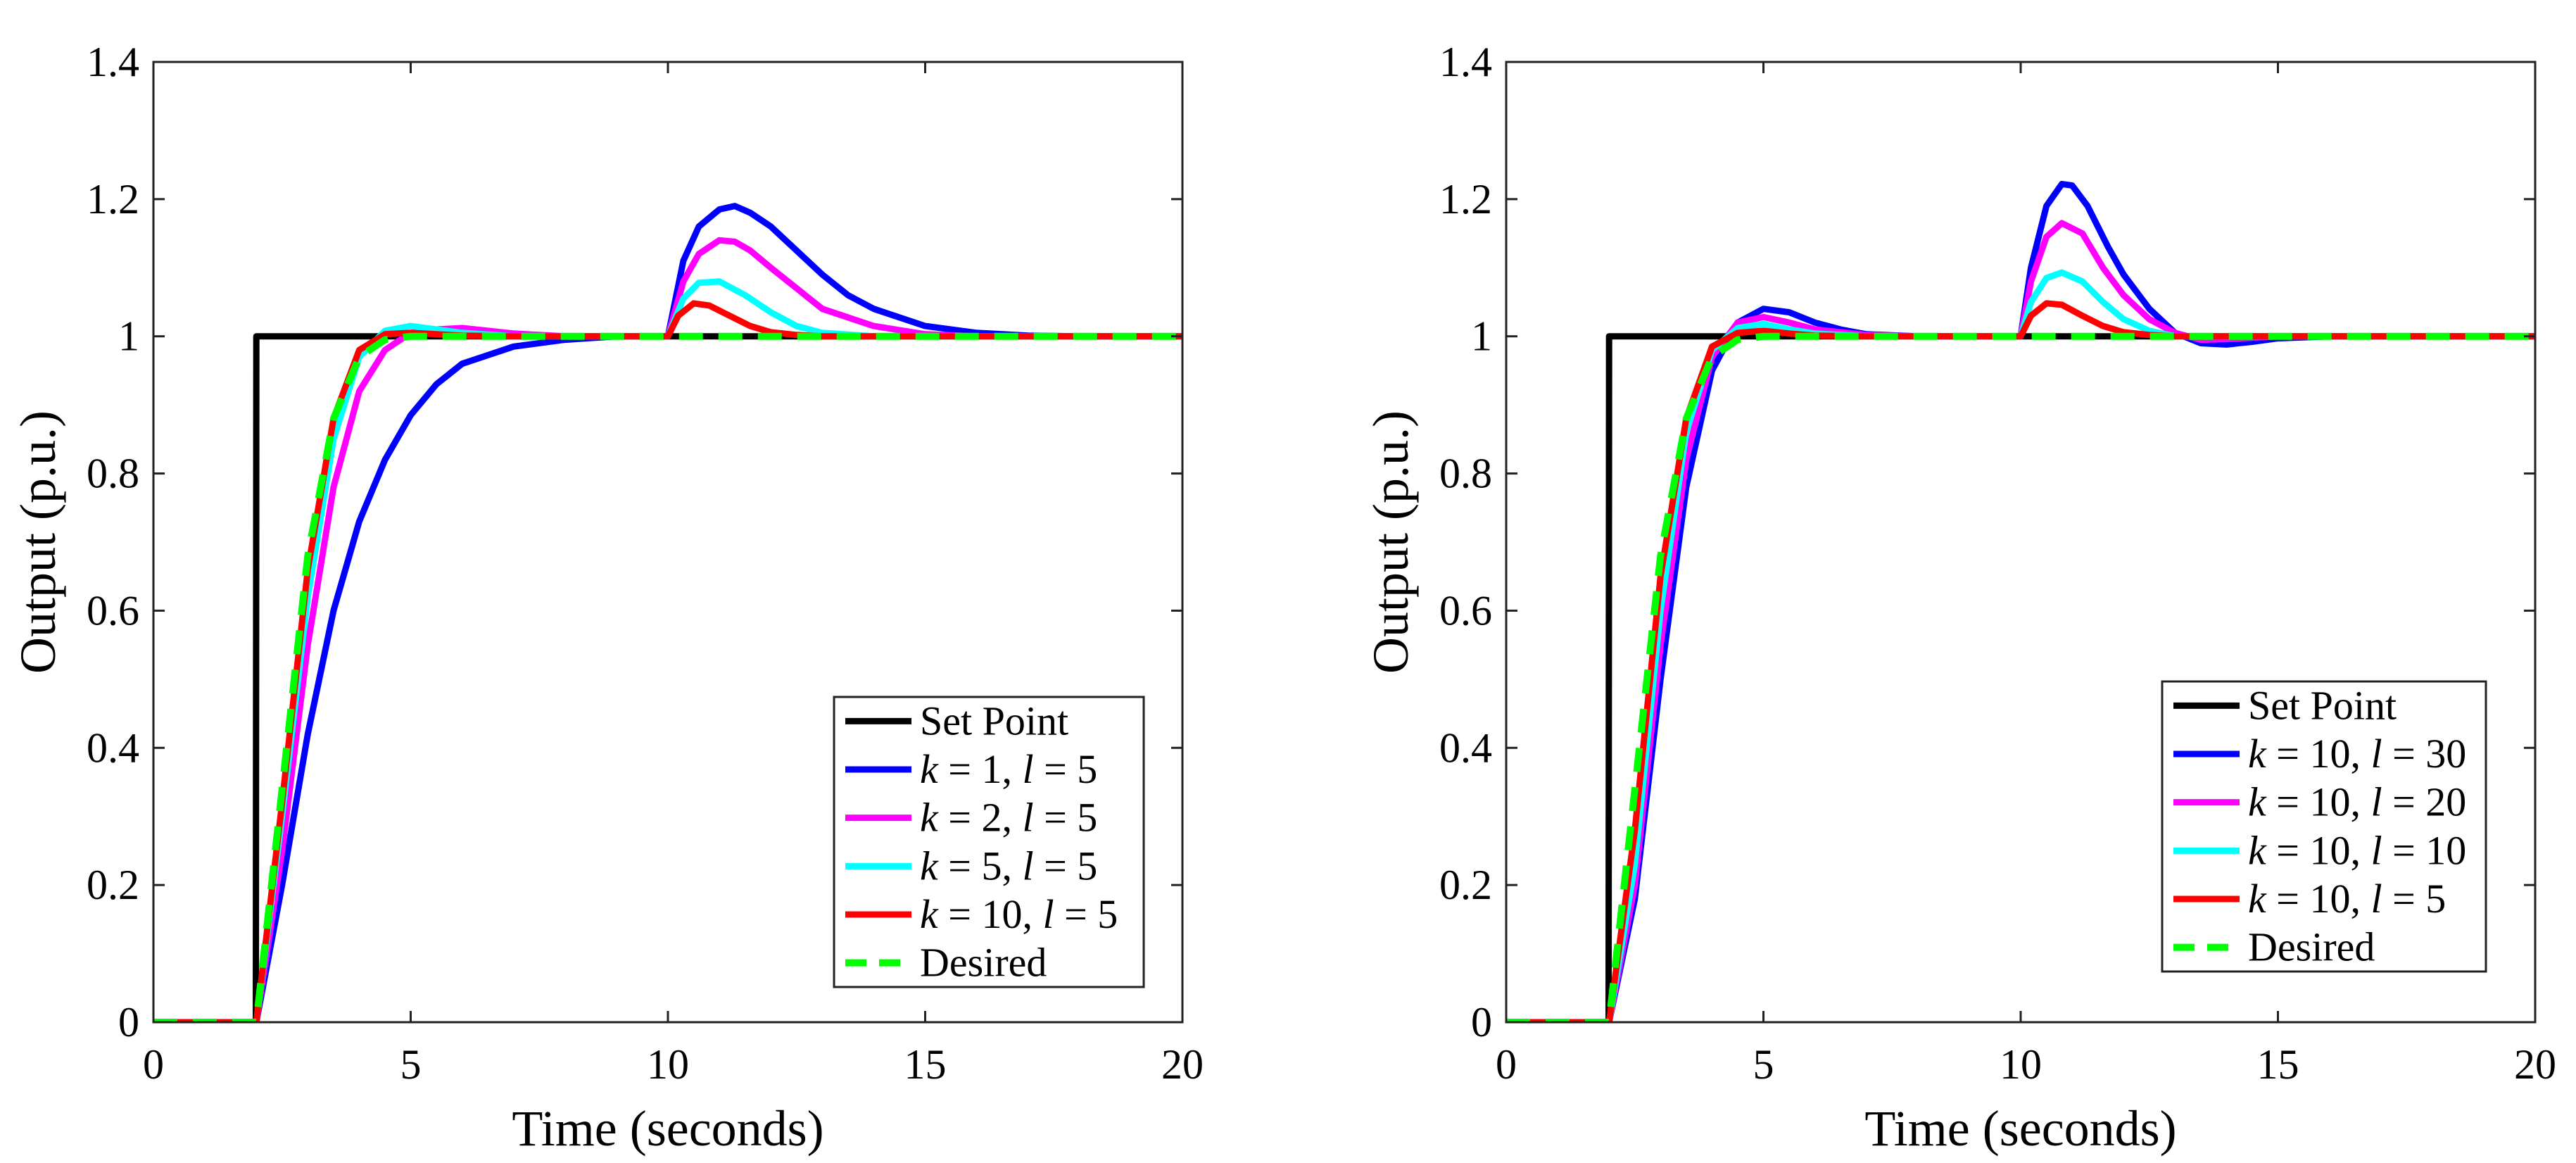 Image resolution: width=2576 pixels, height=1163 pixels. Describe the element at coordinates (2357, 802) in the screenshot. I see `legend-entry-2: k = 10, l = 20` at that location.